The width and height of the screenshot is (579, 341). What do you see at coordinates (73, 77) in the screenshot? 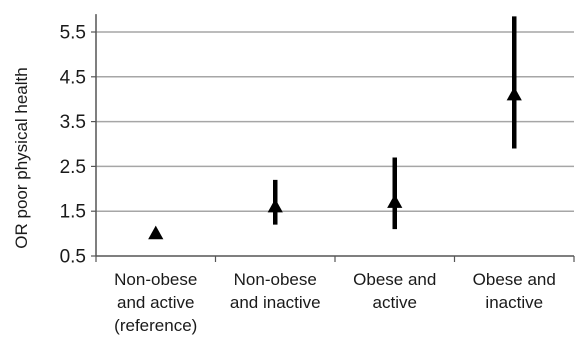
I see `y-tick-label: 4.5` at bounding box center [73, 77].